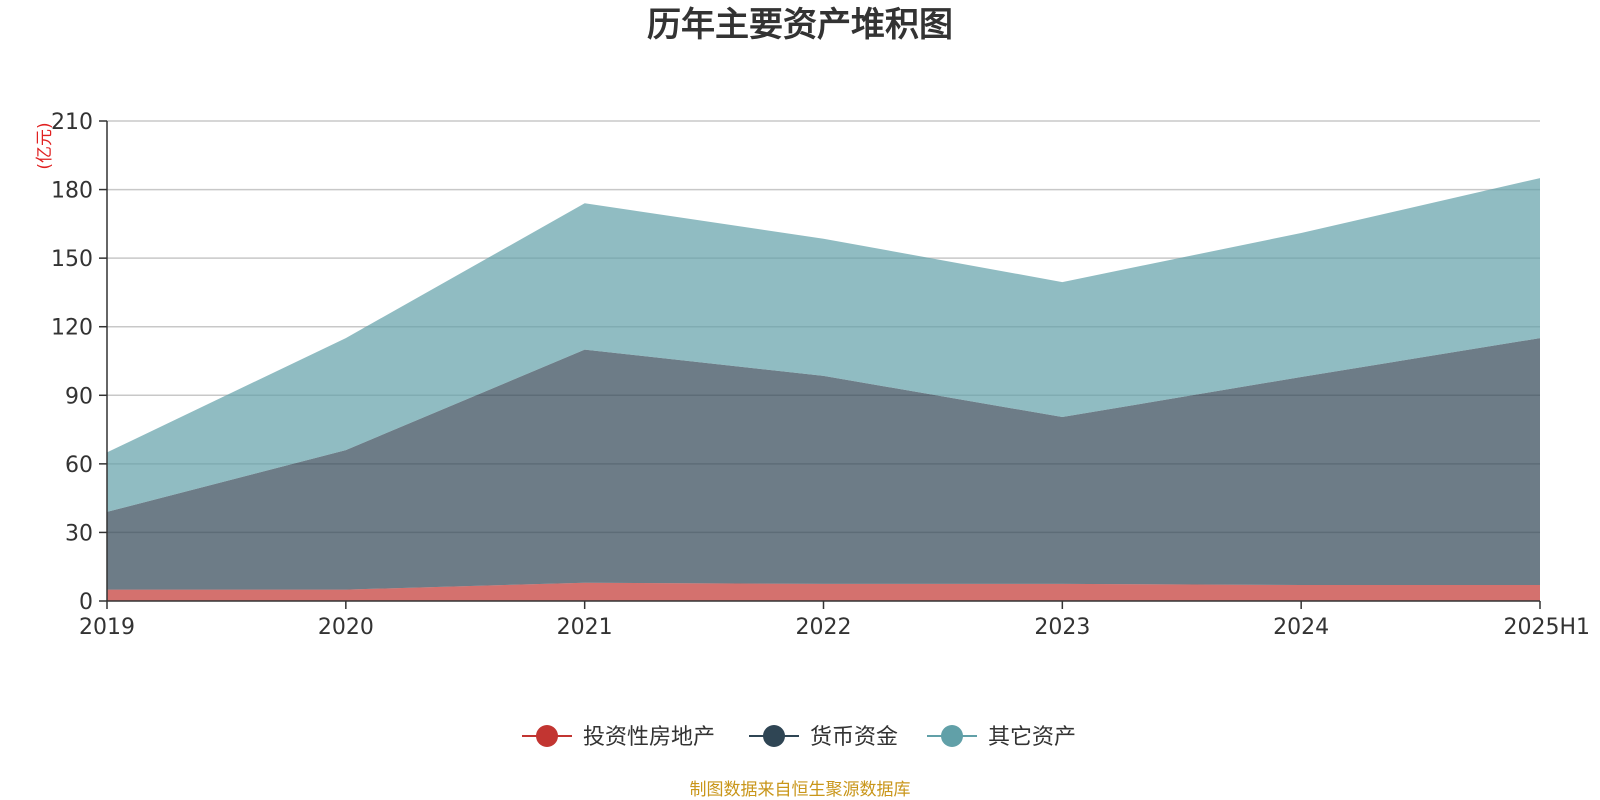 This screenshot has height=800, width=1600. What do you see at coordinates (79, 533) in the screenshot?
I see `y-tick-label: 30` at bounding box center [79, 533].